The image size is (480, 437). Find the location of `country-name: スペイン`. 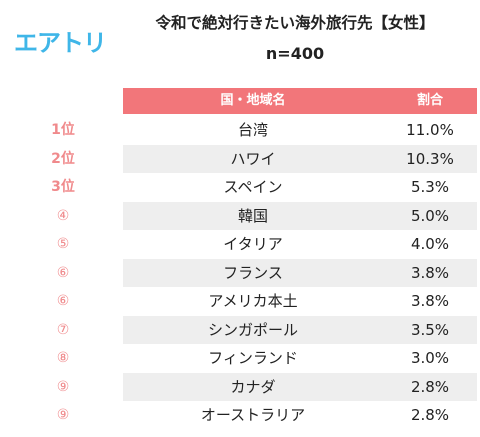

country-name: スペイン is located at coordinates (253, 187).